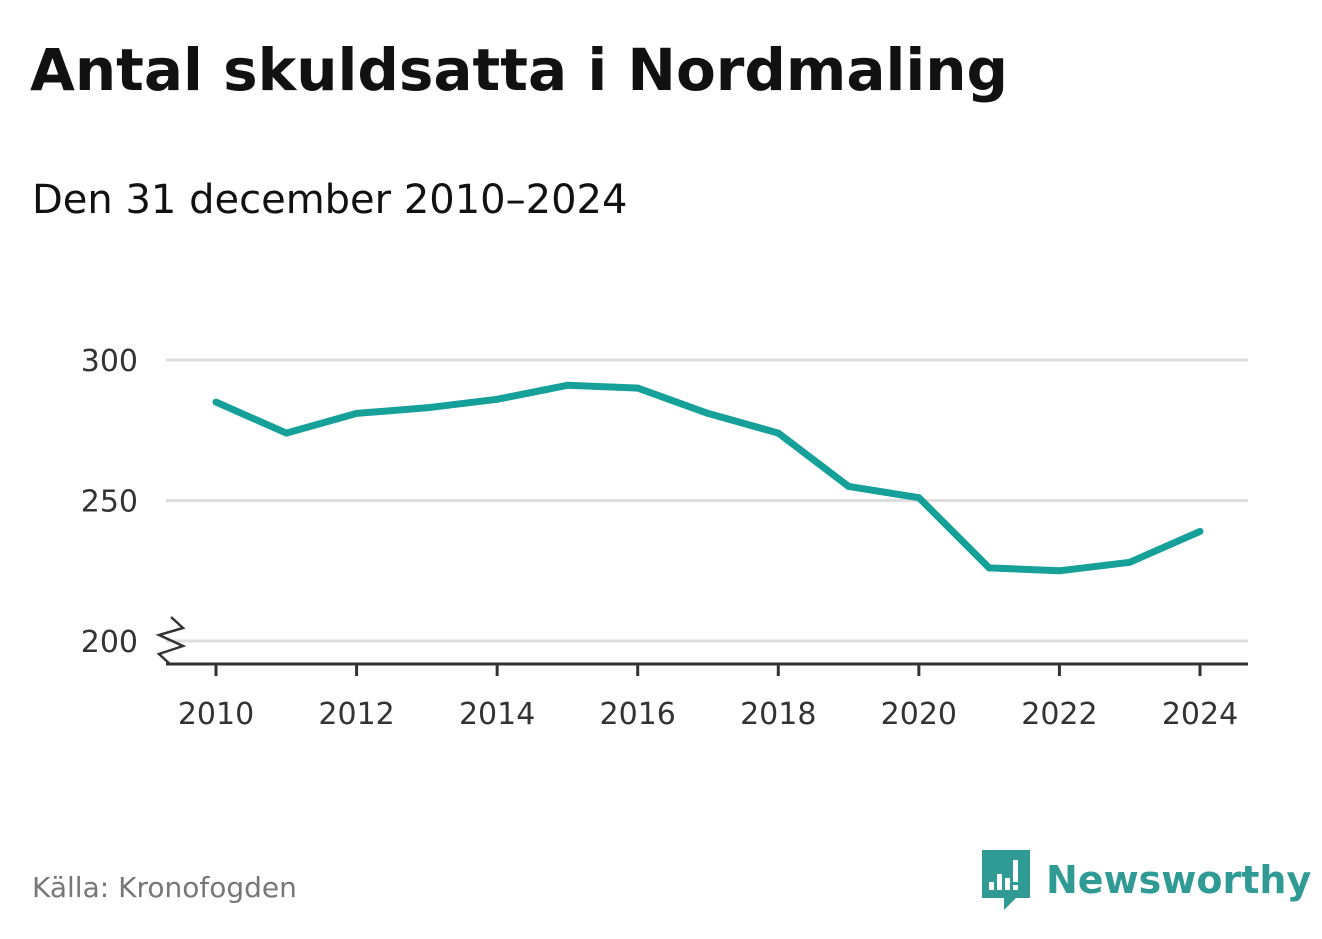 The height and width of the screenshot is (939, 1322). I want to click on chart-title: Antal skuldsatta i Nordmaling, so click(519, 70).